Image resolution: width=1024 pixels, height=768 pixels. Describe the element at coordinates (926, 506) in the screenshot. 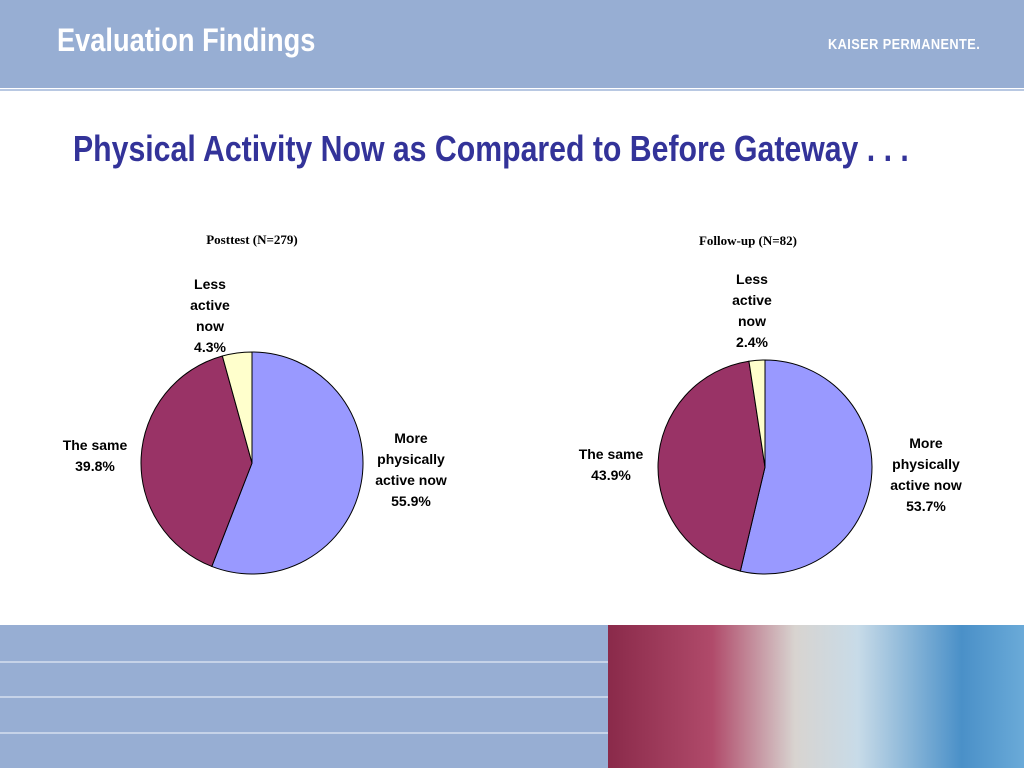

I see `value-label: 53.7%` at that location.